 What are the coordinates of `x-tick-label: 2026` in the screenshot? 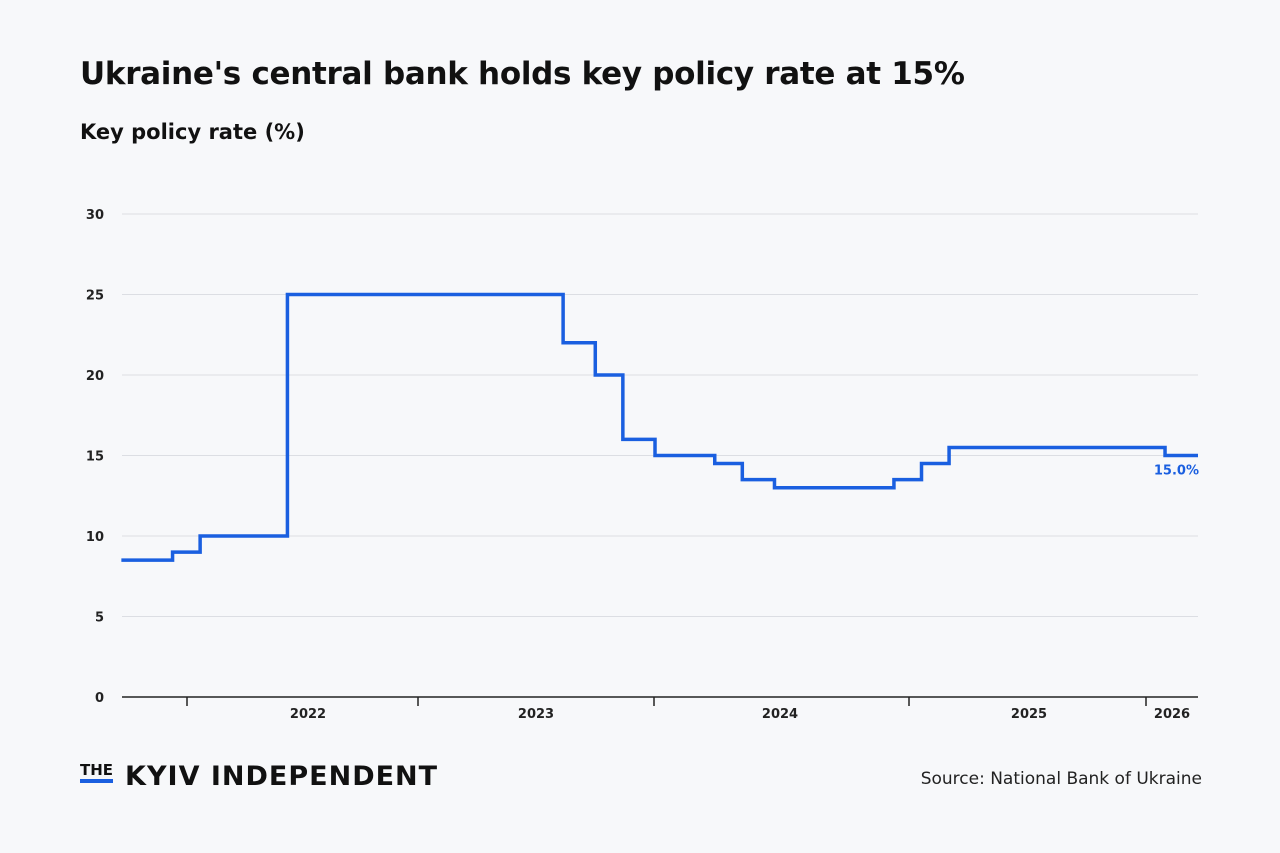 It's located at (1172, 714).